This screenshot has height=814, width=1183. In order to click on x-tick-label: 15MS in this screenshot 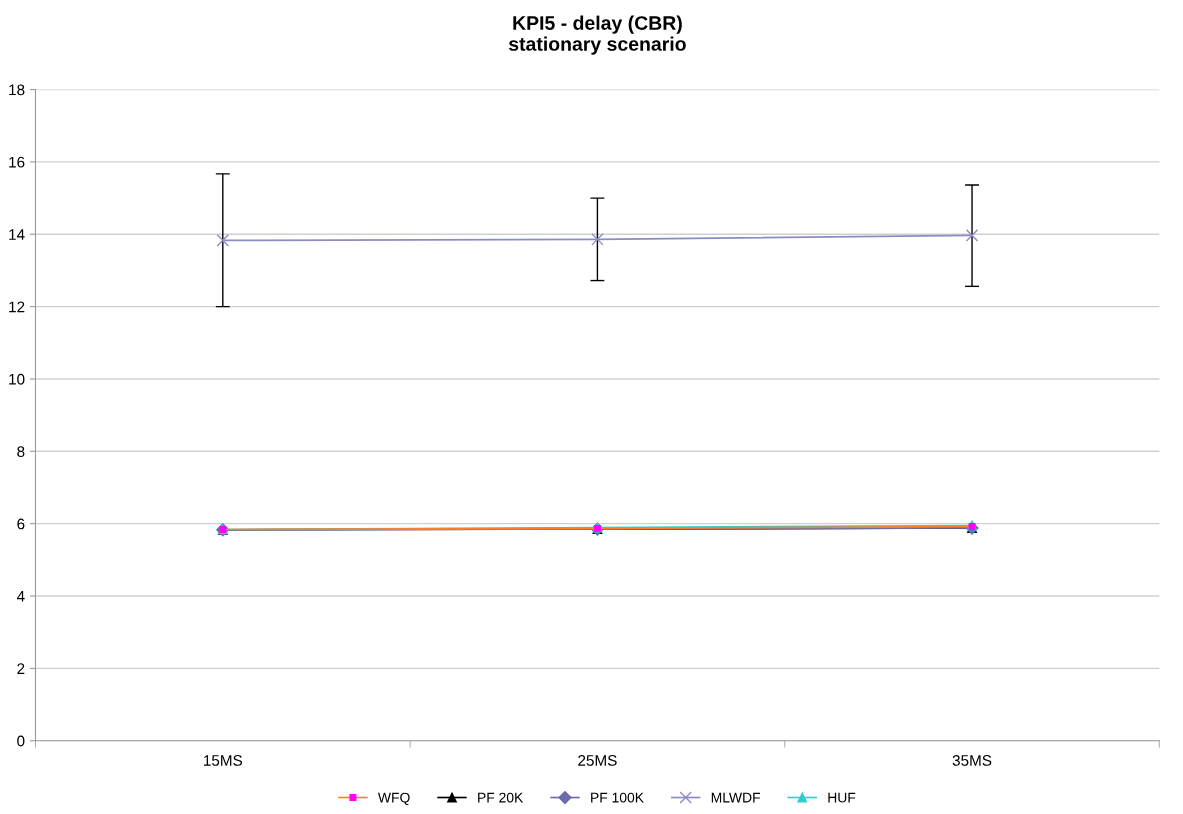, I will do `click(223, 760)`.